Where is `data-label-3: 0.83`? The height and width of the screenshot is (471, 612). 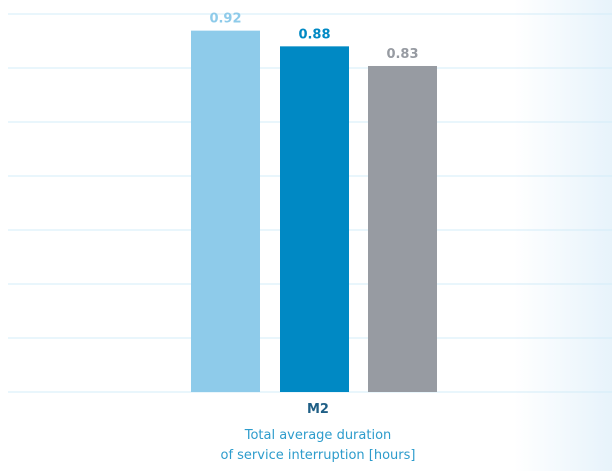 data-label-3: 0.83 is located at coordinates (402, 54).